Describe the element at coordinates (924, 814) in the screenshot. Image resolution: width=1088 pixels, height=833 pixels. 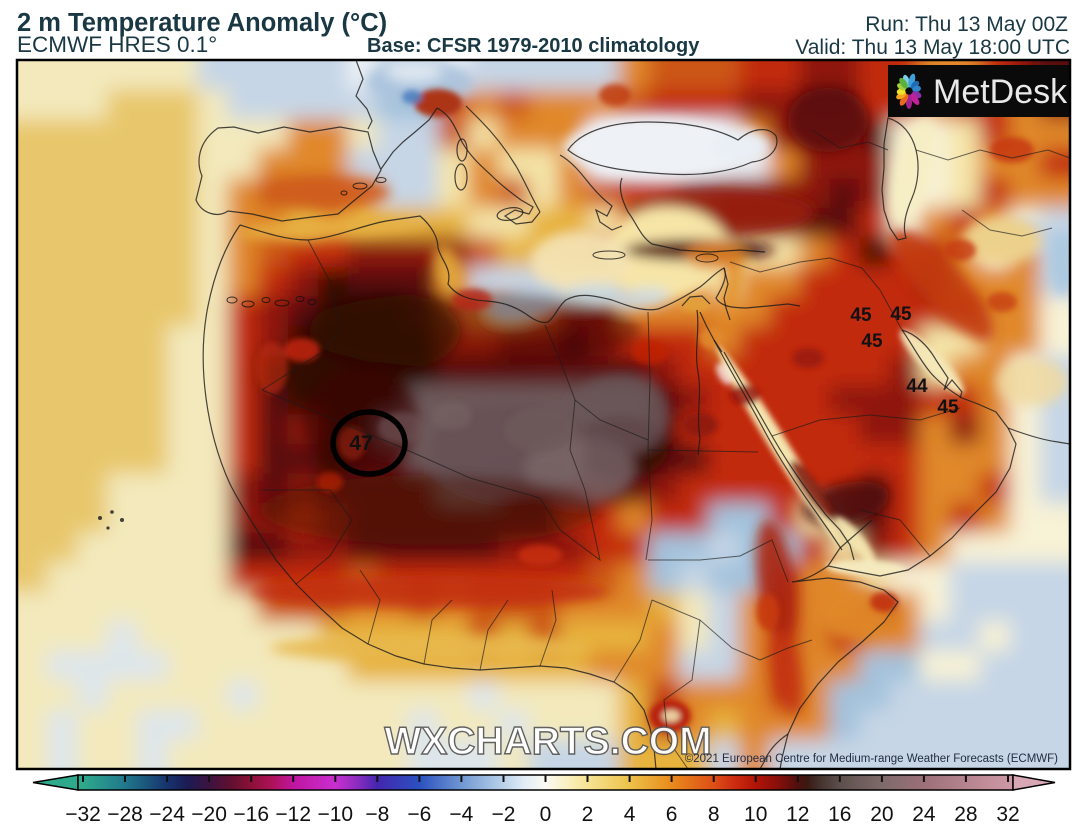
I see `svg-text: 24` at that location.